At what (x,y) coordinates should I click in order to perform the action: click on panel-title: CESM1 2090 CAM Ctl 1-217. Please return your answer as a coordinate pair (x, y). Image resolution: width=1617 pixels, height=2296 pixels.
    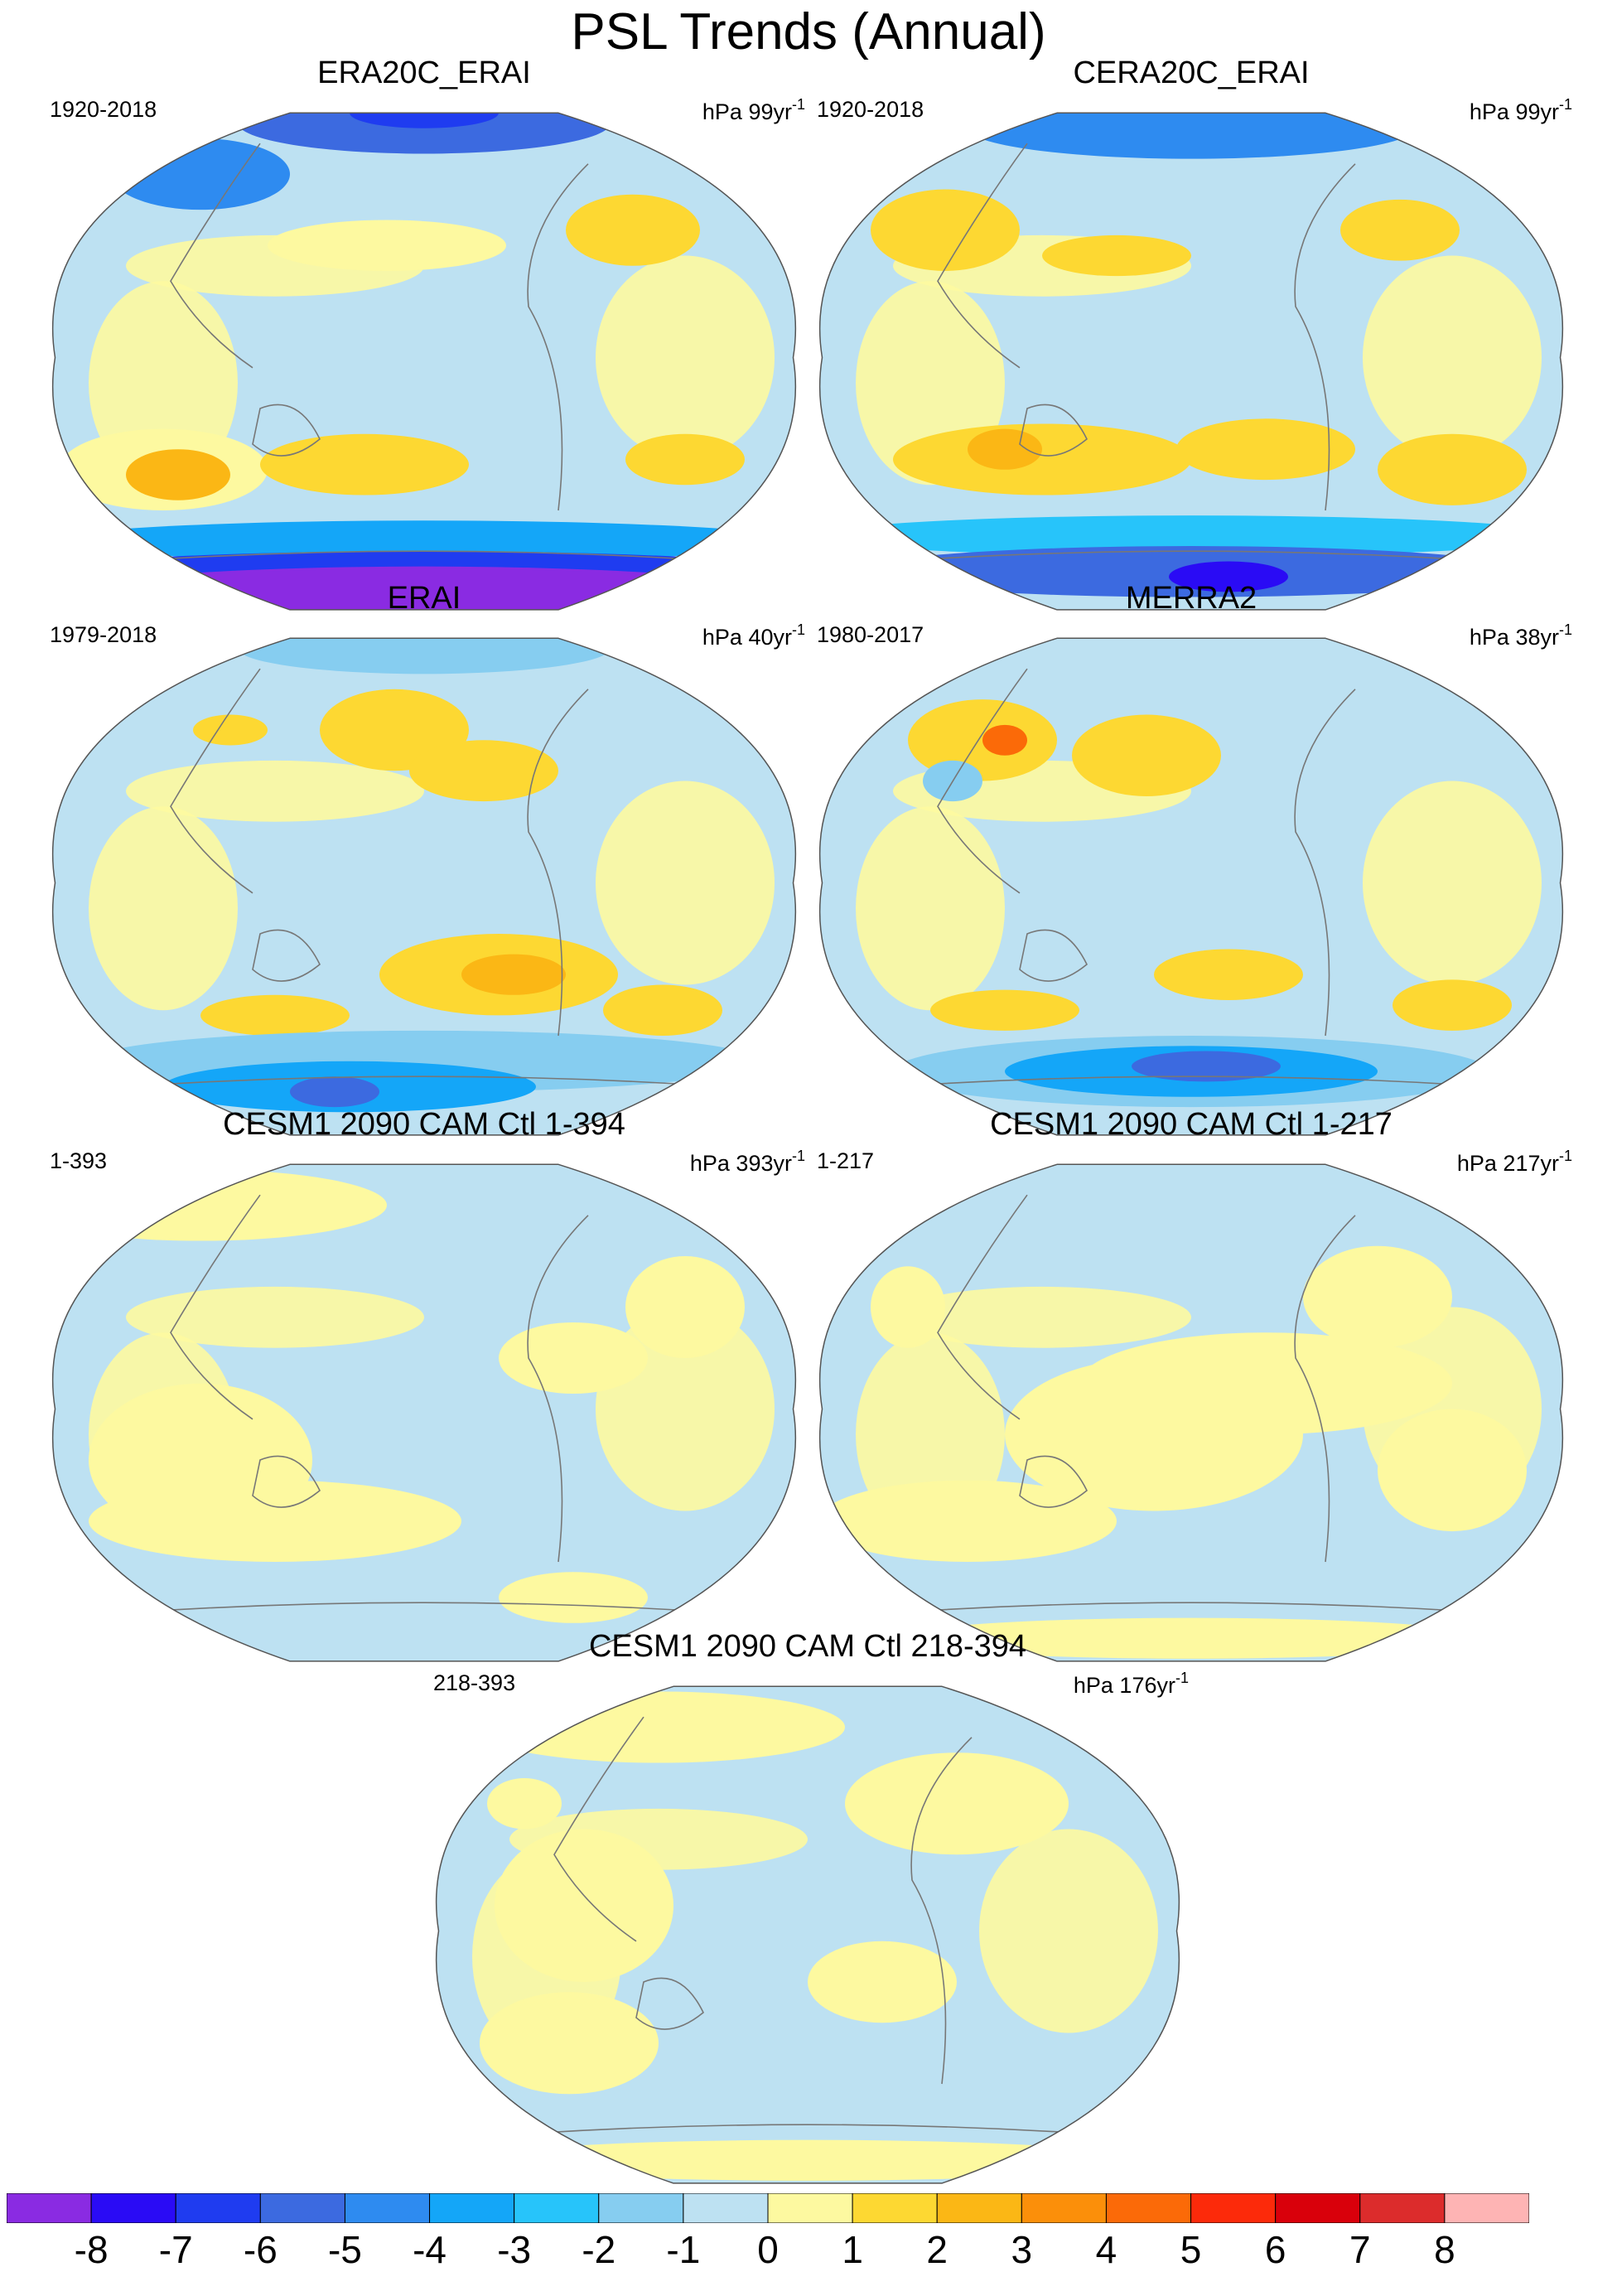
    Looking at the image, I should click on (1191, 1124).